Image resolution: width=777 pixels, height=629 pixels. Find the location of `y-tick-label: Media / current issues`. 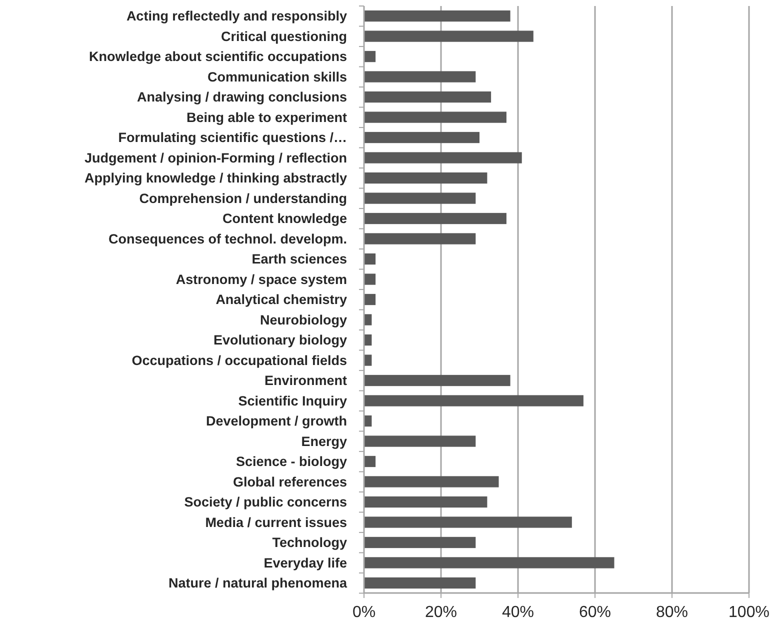

y-tick-label: Media / current issues is located at coordinates (276, 522).